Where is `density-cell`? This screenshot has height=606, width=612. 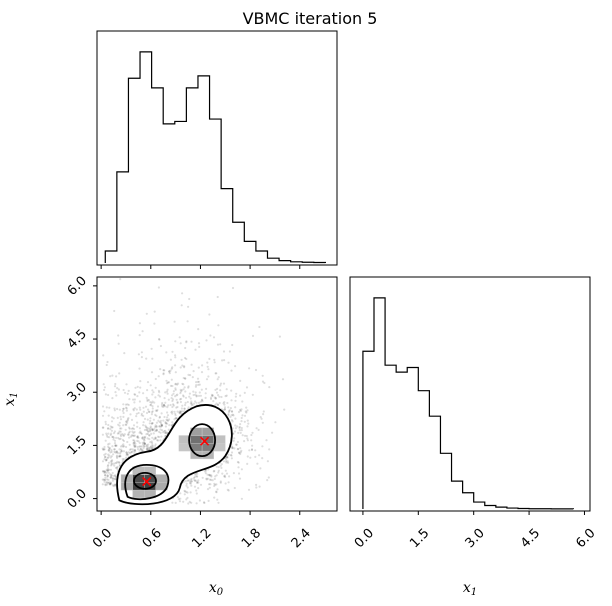 density-cell is located at coordinates (126, 486).